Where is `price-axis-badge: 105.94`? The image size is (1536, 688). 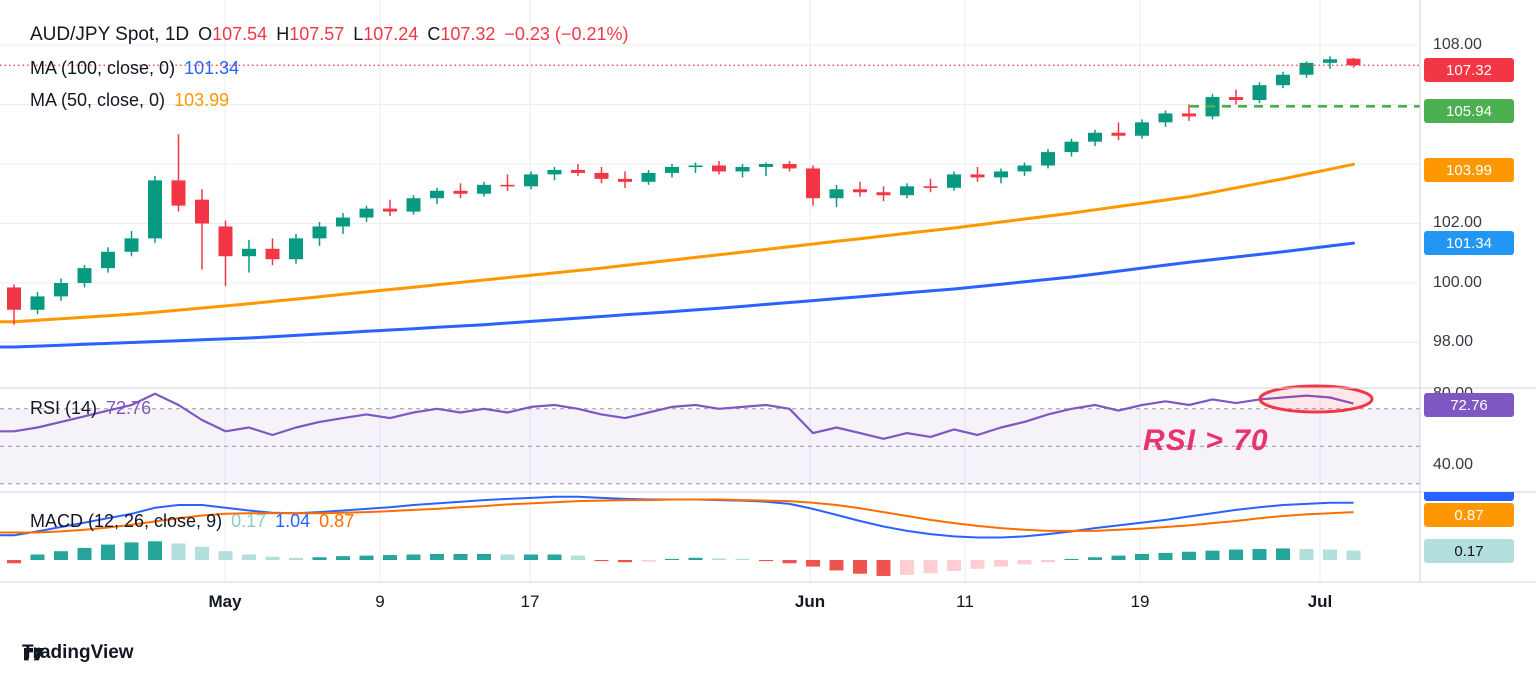
price-axis-badge: 105.94 is located at coordinates (1469, 111).